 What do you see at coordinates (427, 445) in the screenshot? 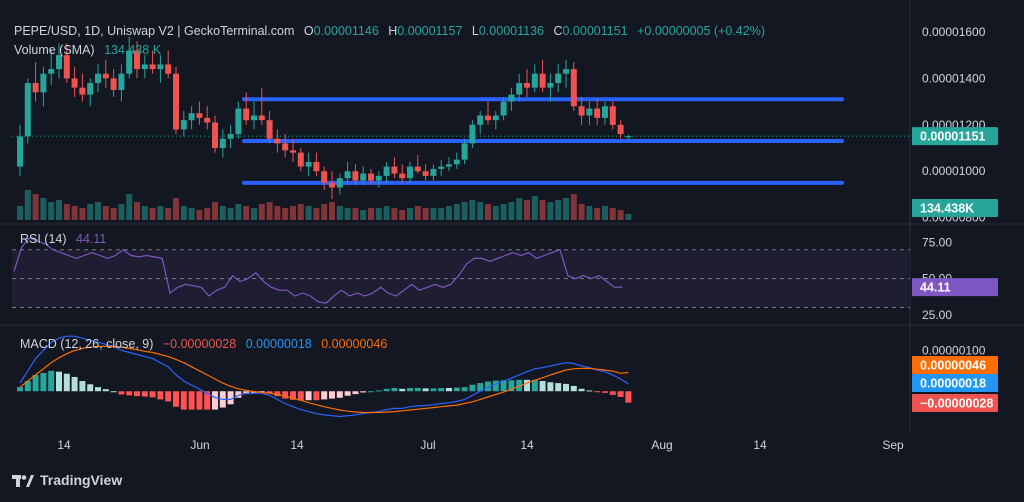
I see `x-tick-label: Jul` at bounding box center [427, 445].